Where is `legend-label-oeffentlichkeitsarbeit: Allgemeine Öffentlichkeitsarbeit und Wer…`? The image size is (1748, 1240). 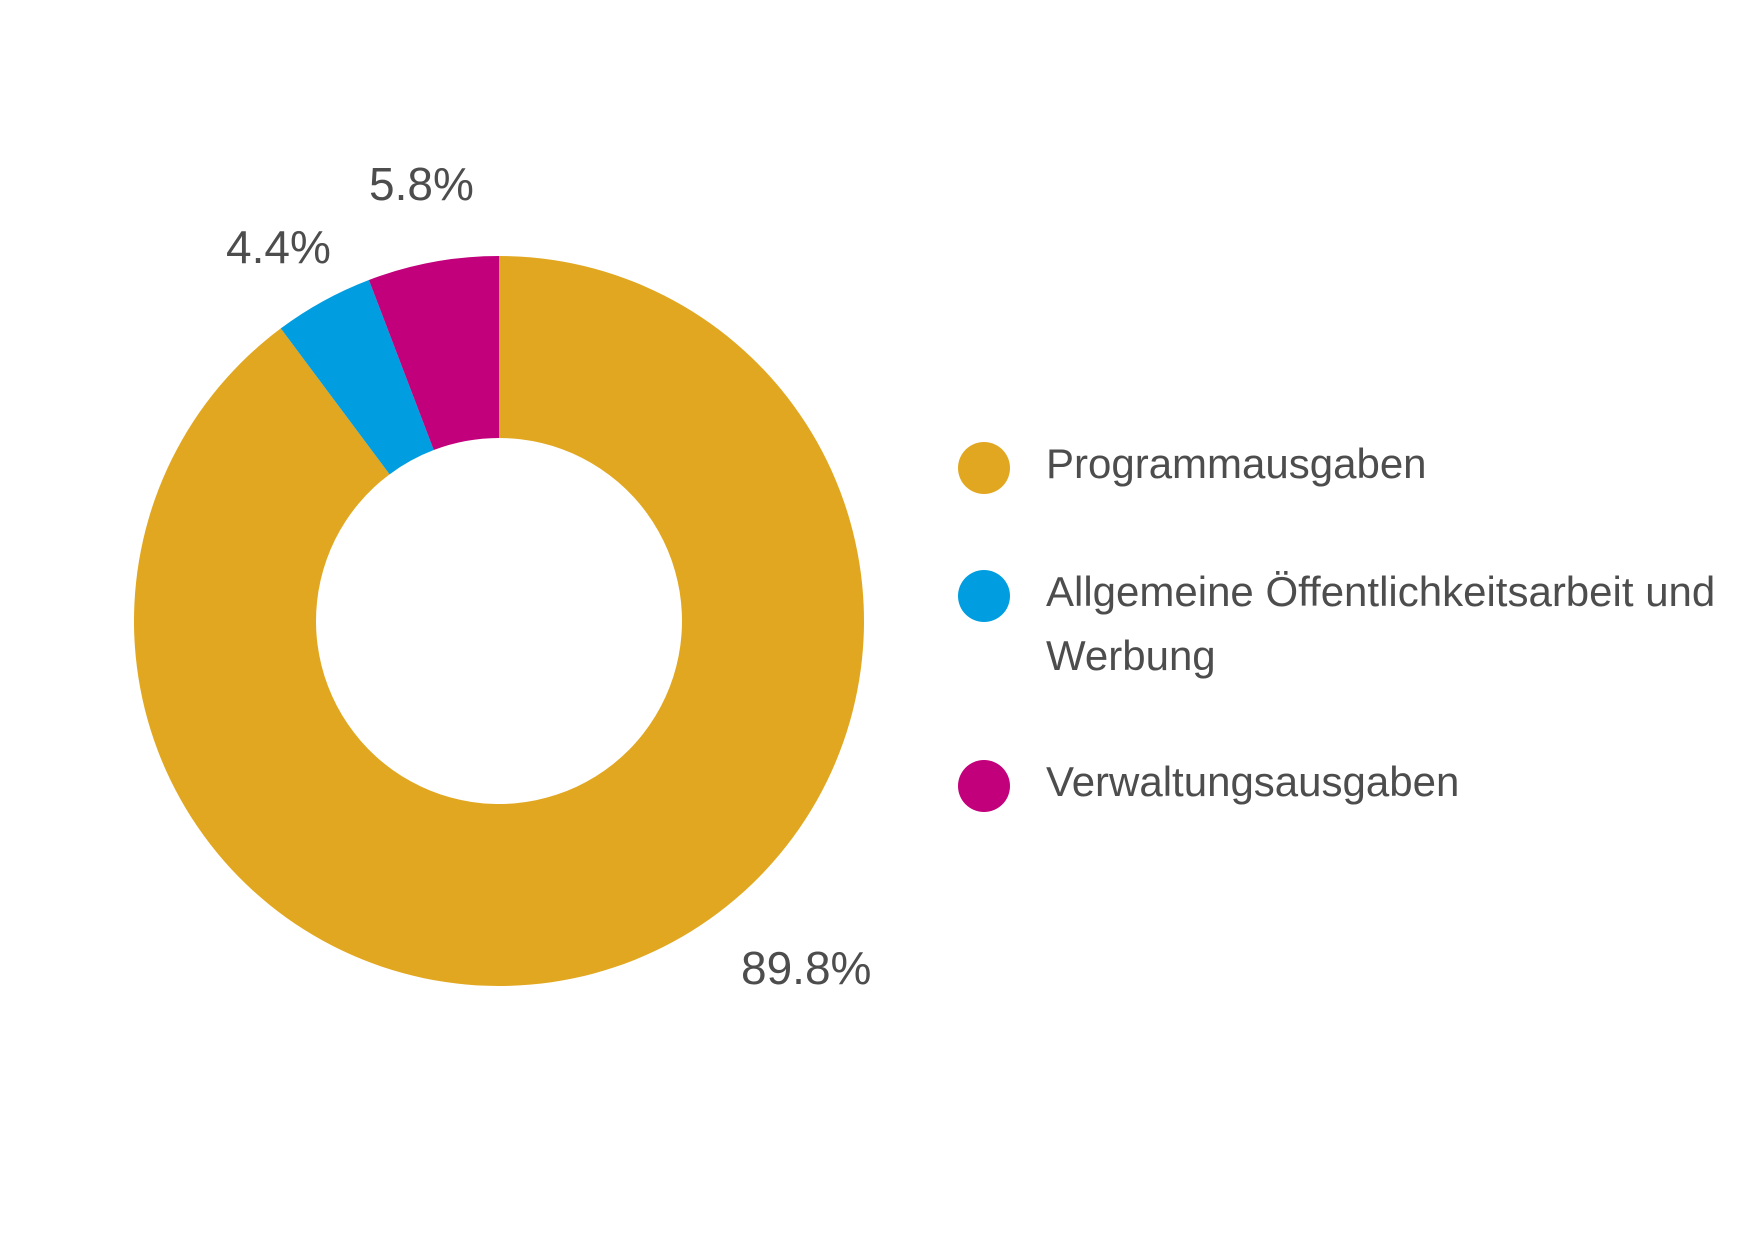 legend-label-oeffentlichkeitsarbeit: Allgemeine Öffentlichkeitsarbeit und Wer… is located at coordinates (1381, 623).